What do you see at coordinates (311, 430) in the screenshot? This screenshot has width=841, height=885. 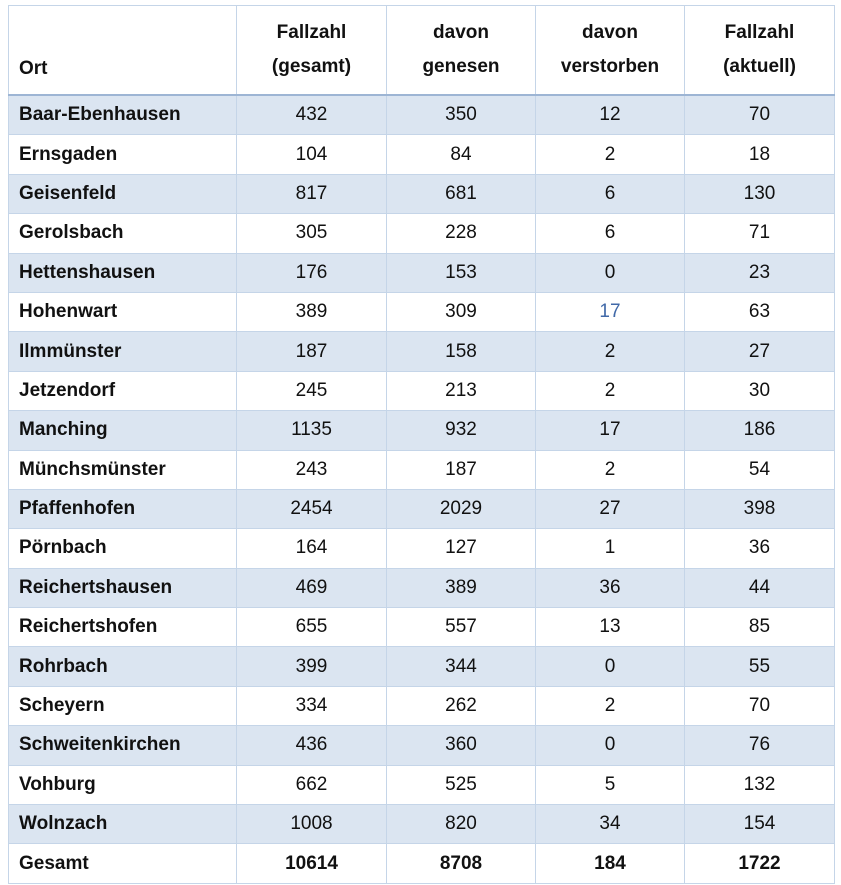 I see `cell: 1135` at bounding box center [311, 430].